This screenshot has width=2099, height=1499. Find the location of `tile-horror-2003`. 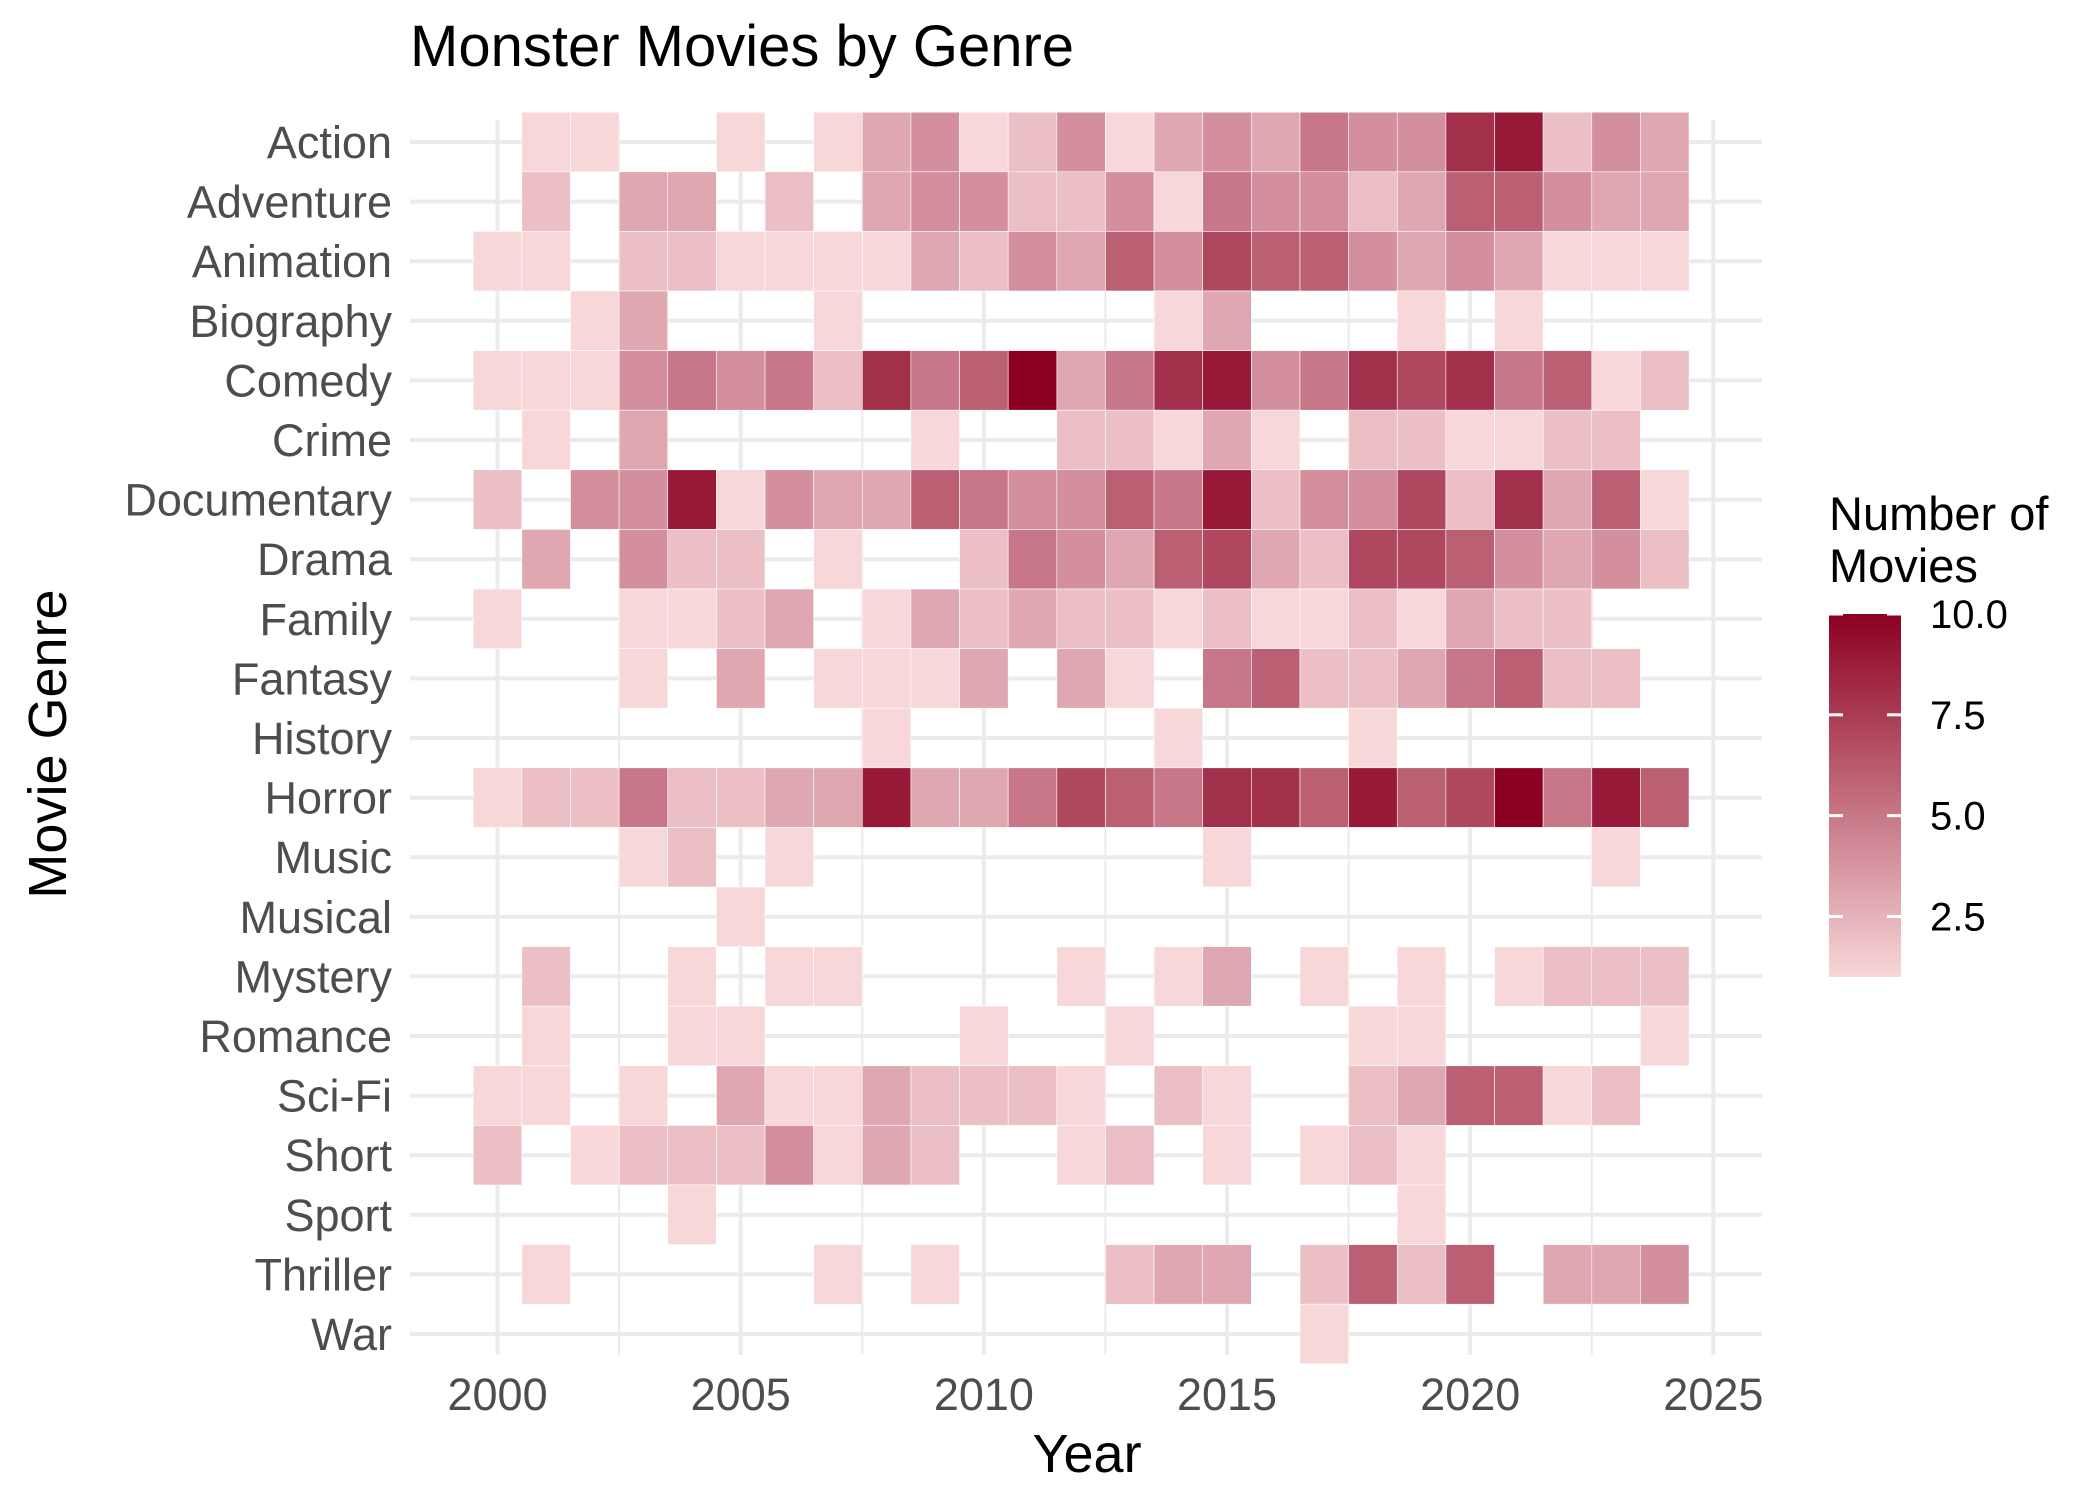

tile-horror-2003 is located at coordinates (643, 797).